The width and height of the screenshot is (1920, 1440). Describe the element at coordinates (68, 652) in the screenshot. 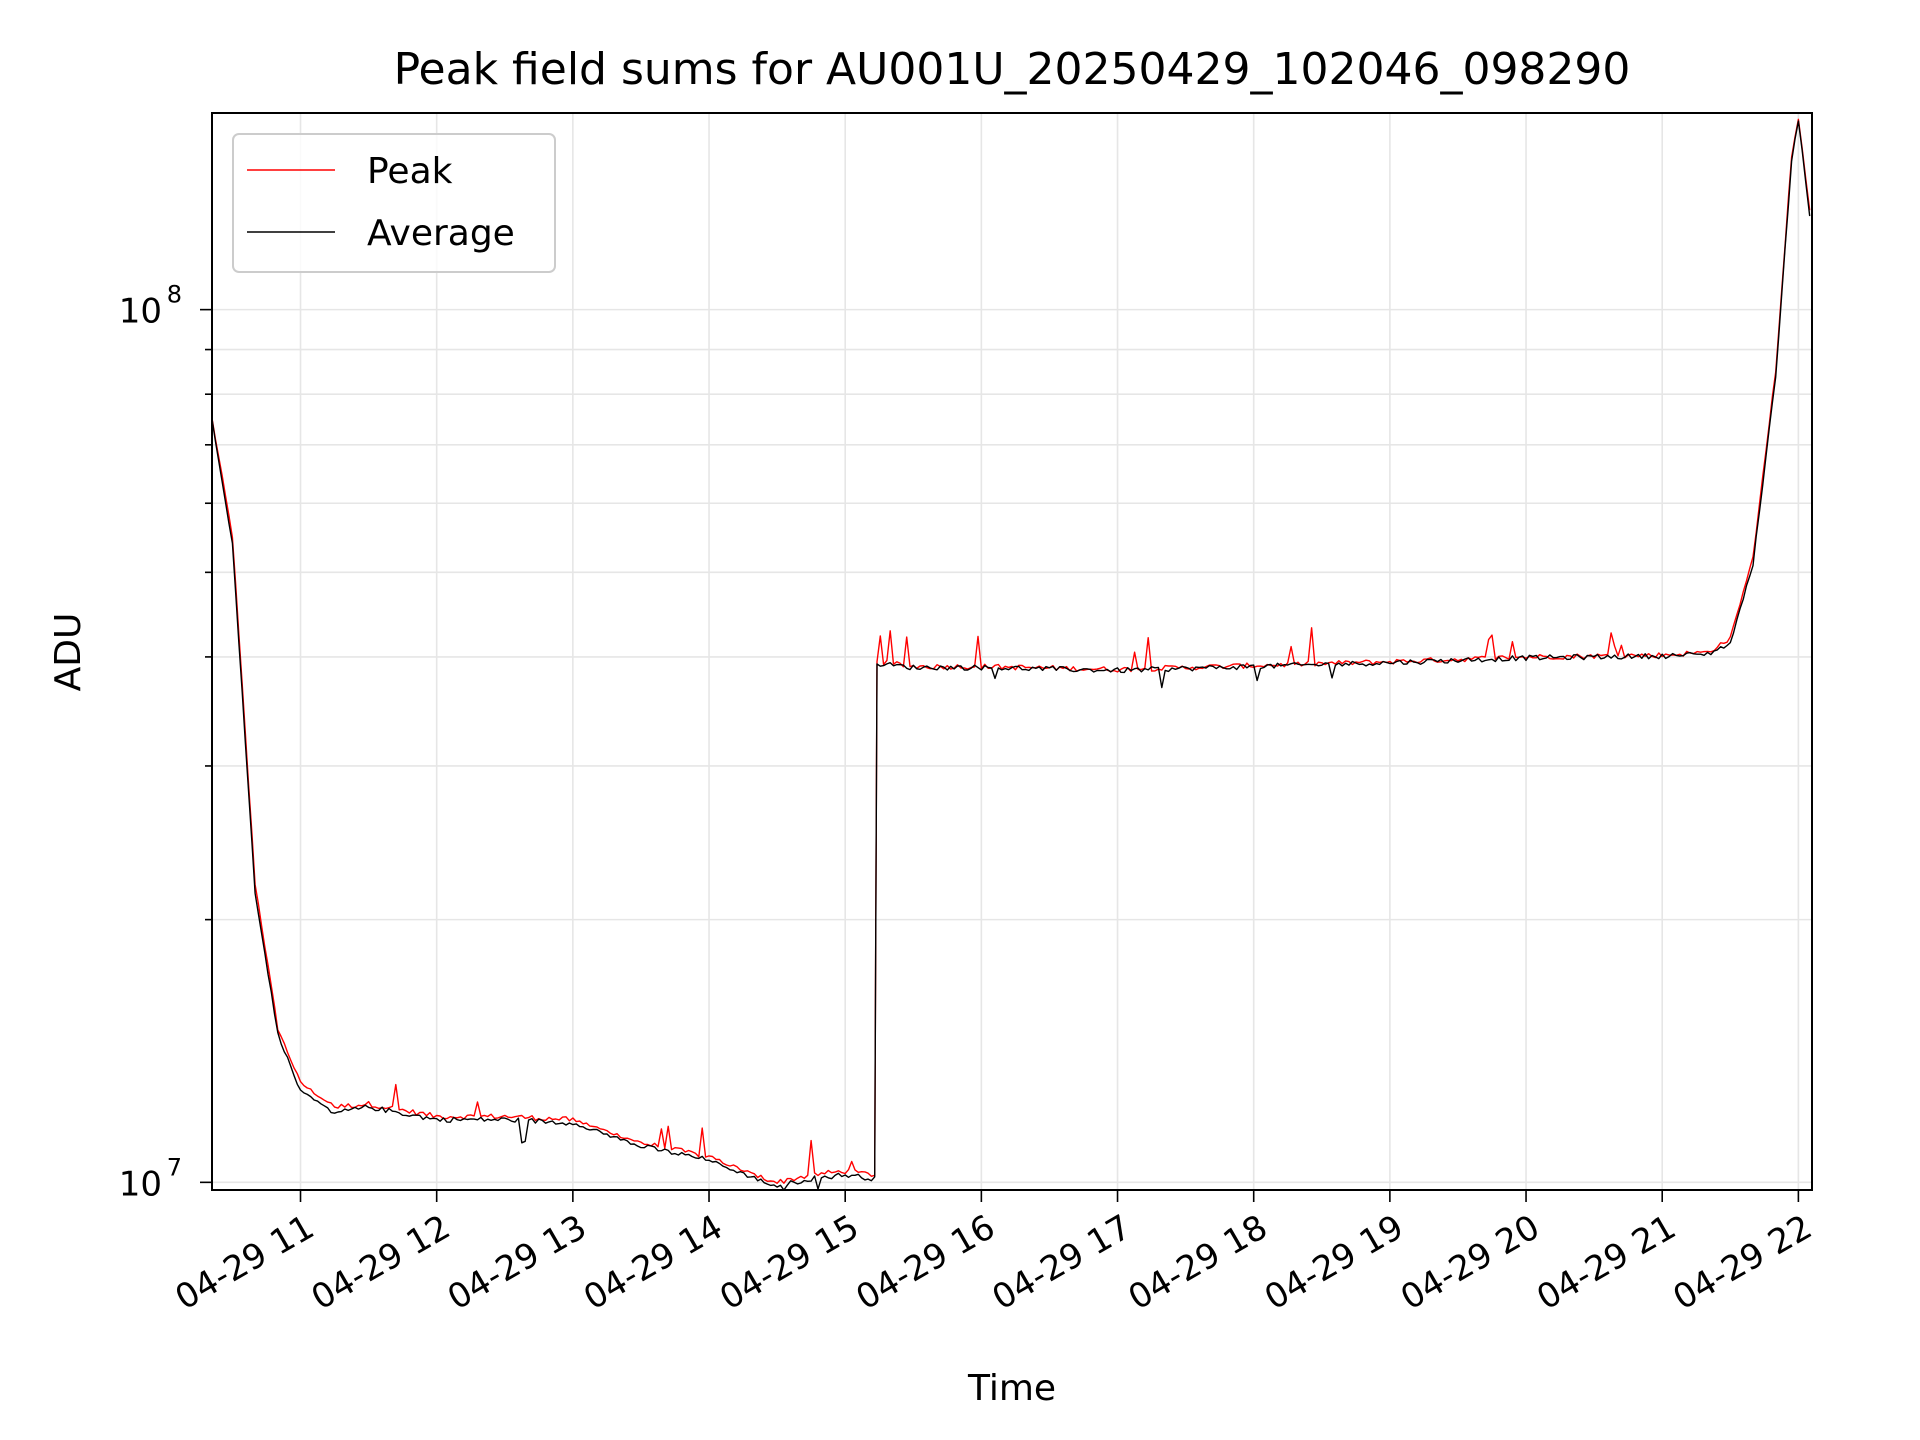

I see `y-axis-label: ADU` at that location.